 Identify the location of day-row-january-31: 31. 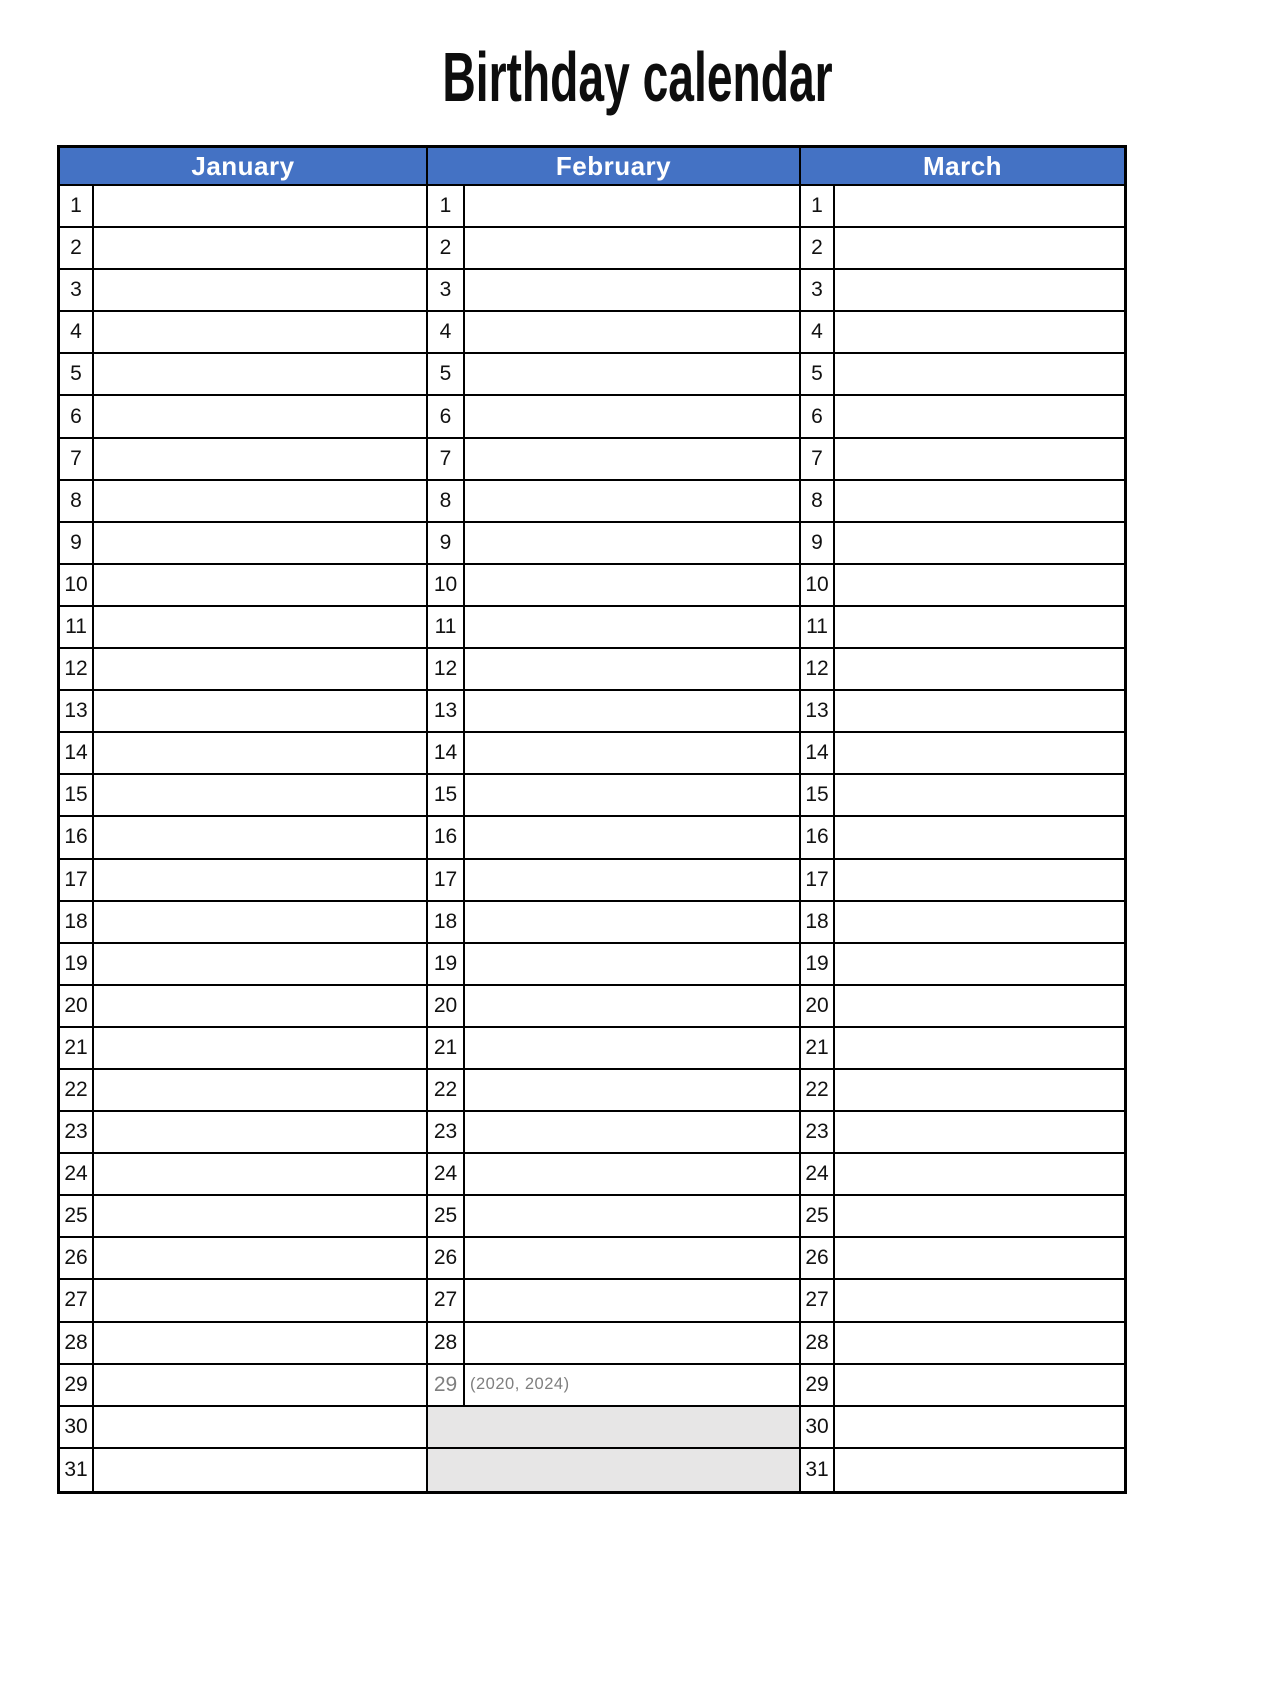
(243, 1469).